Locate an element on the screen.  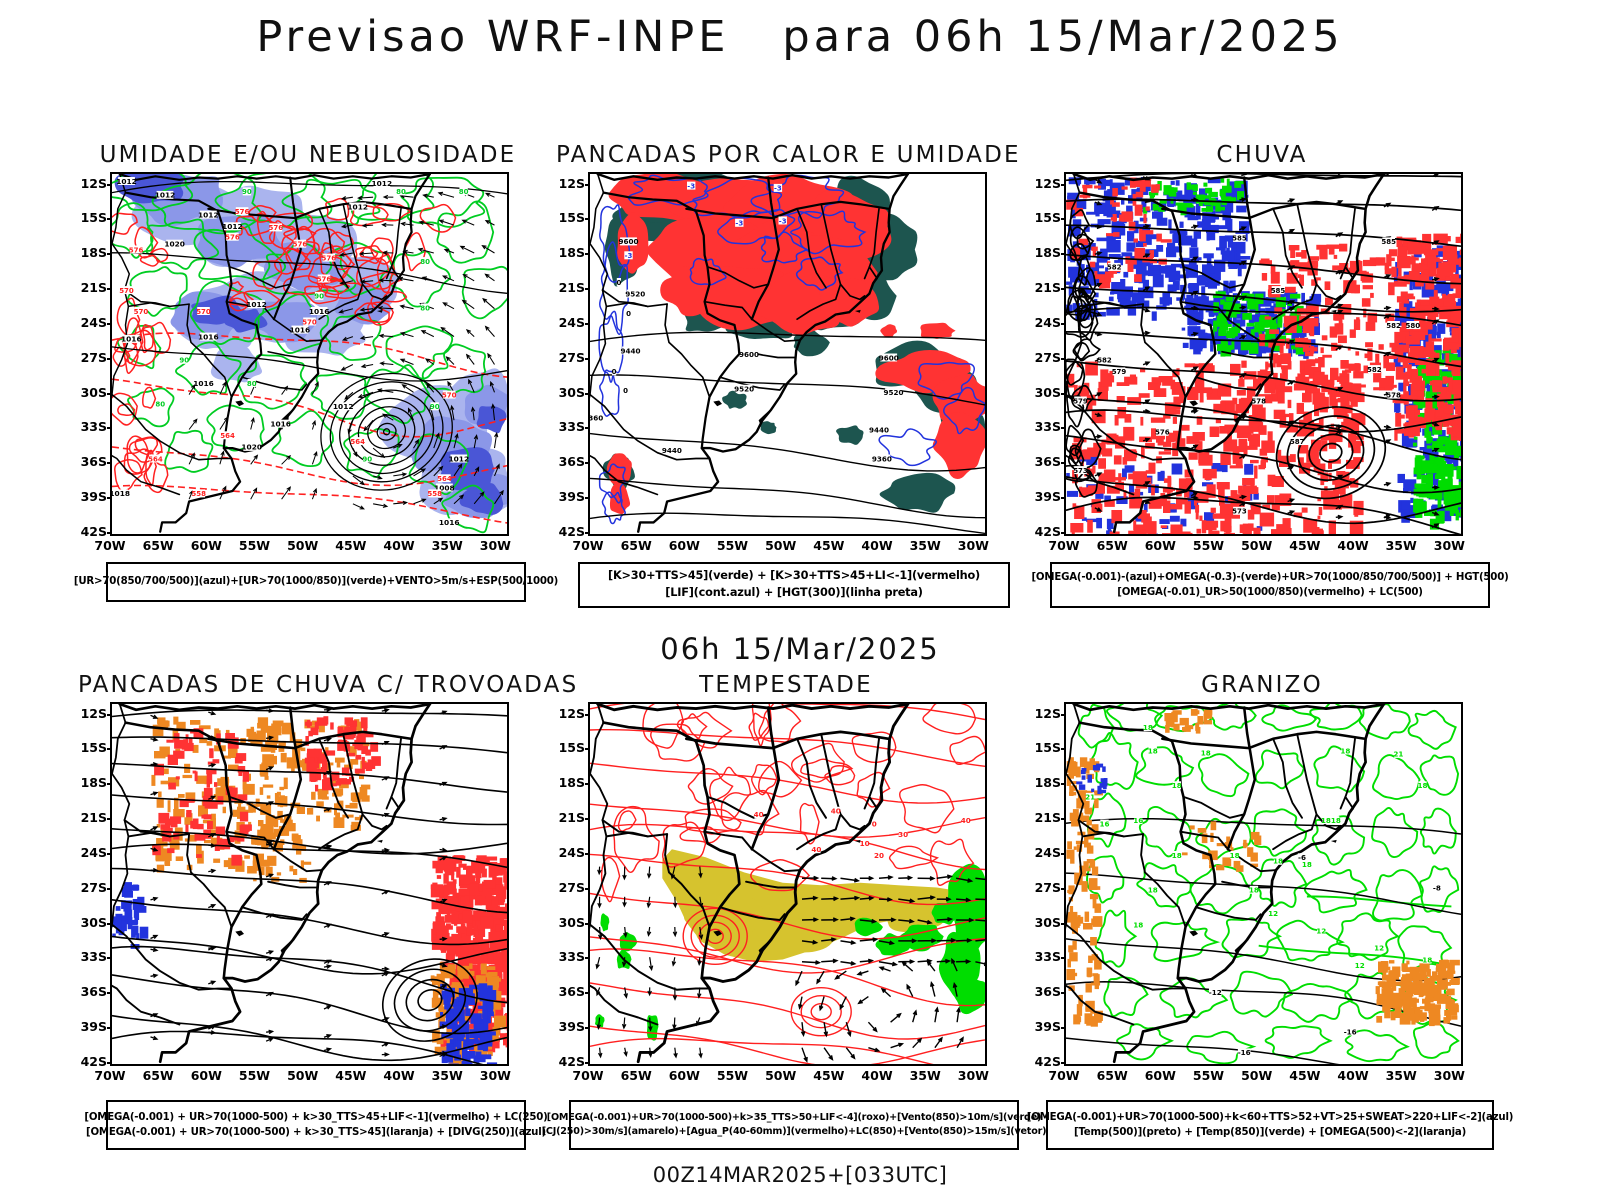
map-frame-pancadas-trovoadas is located at coordinates (309, 884).